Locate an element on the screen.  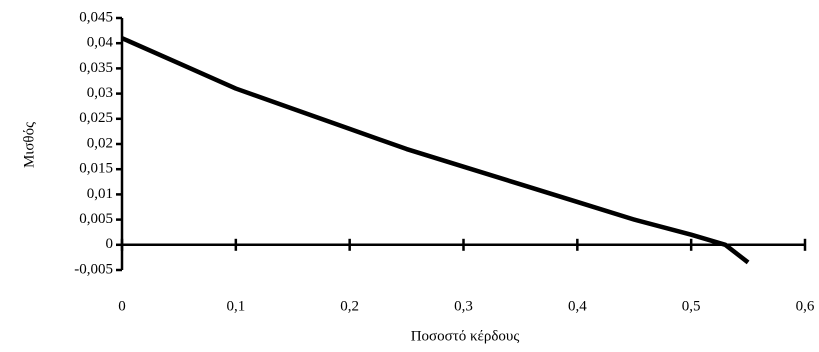
x-tick-label: 0,5 is located at coordinates (691, 306).